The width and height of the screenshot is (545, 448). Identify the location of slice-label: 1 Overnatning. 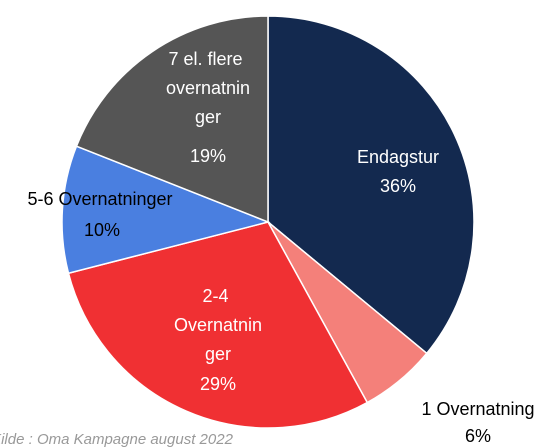
(477, 409).